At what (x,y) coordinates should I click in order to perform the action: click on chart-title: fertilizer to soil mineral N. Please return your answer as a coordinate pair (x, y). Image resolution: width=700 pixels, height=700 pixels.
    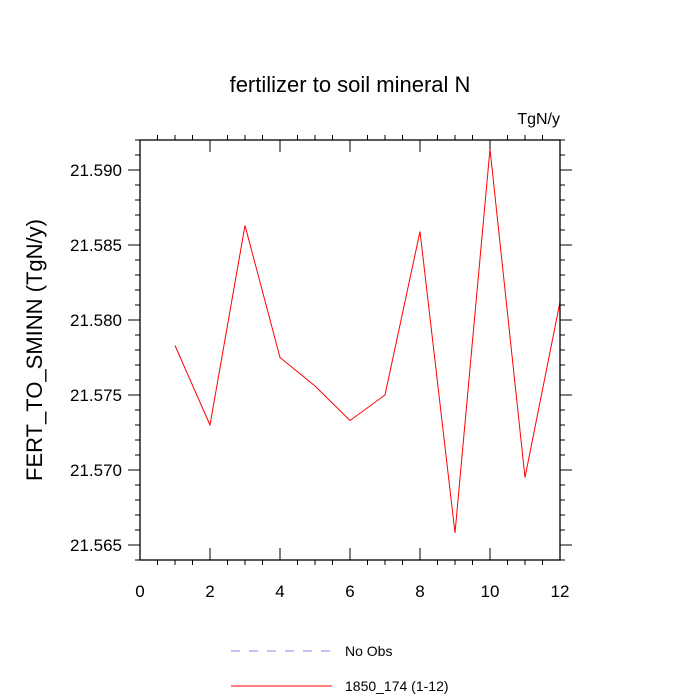
    Looking at the image, I should click on (350, 84).